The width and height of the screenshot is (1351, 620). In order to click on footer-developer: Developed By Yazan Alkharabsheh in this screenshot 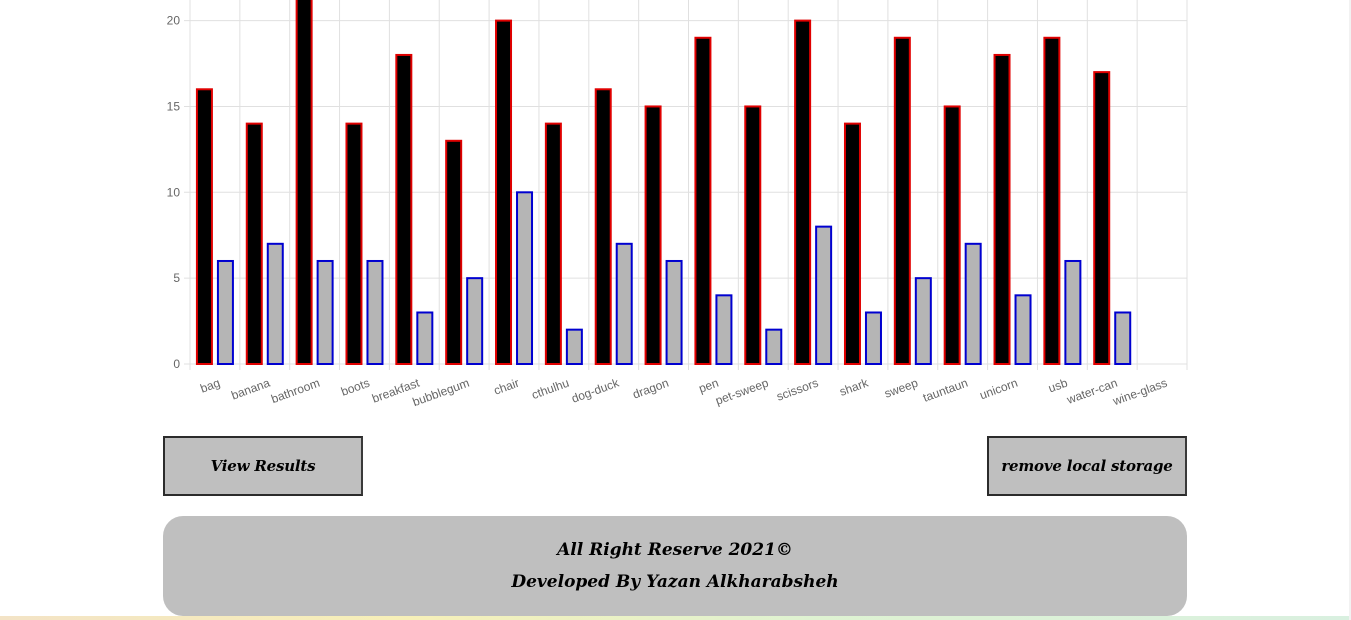, I will do `click(675, 582)`.